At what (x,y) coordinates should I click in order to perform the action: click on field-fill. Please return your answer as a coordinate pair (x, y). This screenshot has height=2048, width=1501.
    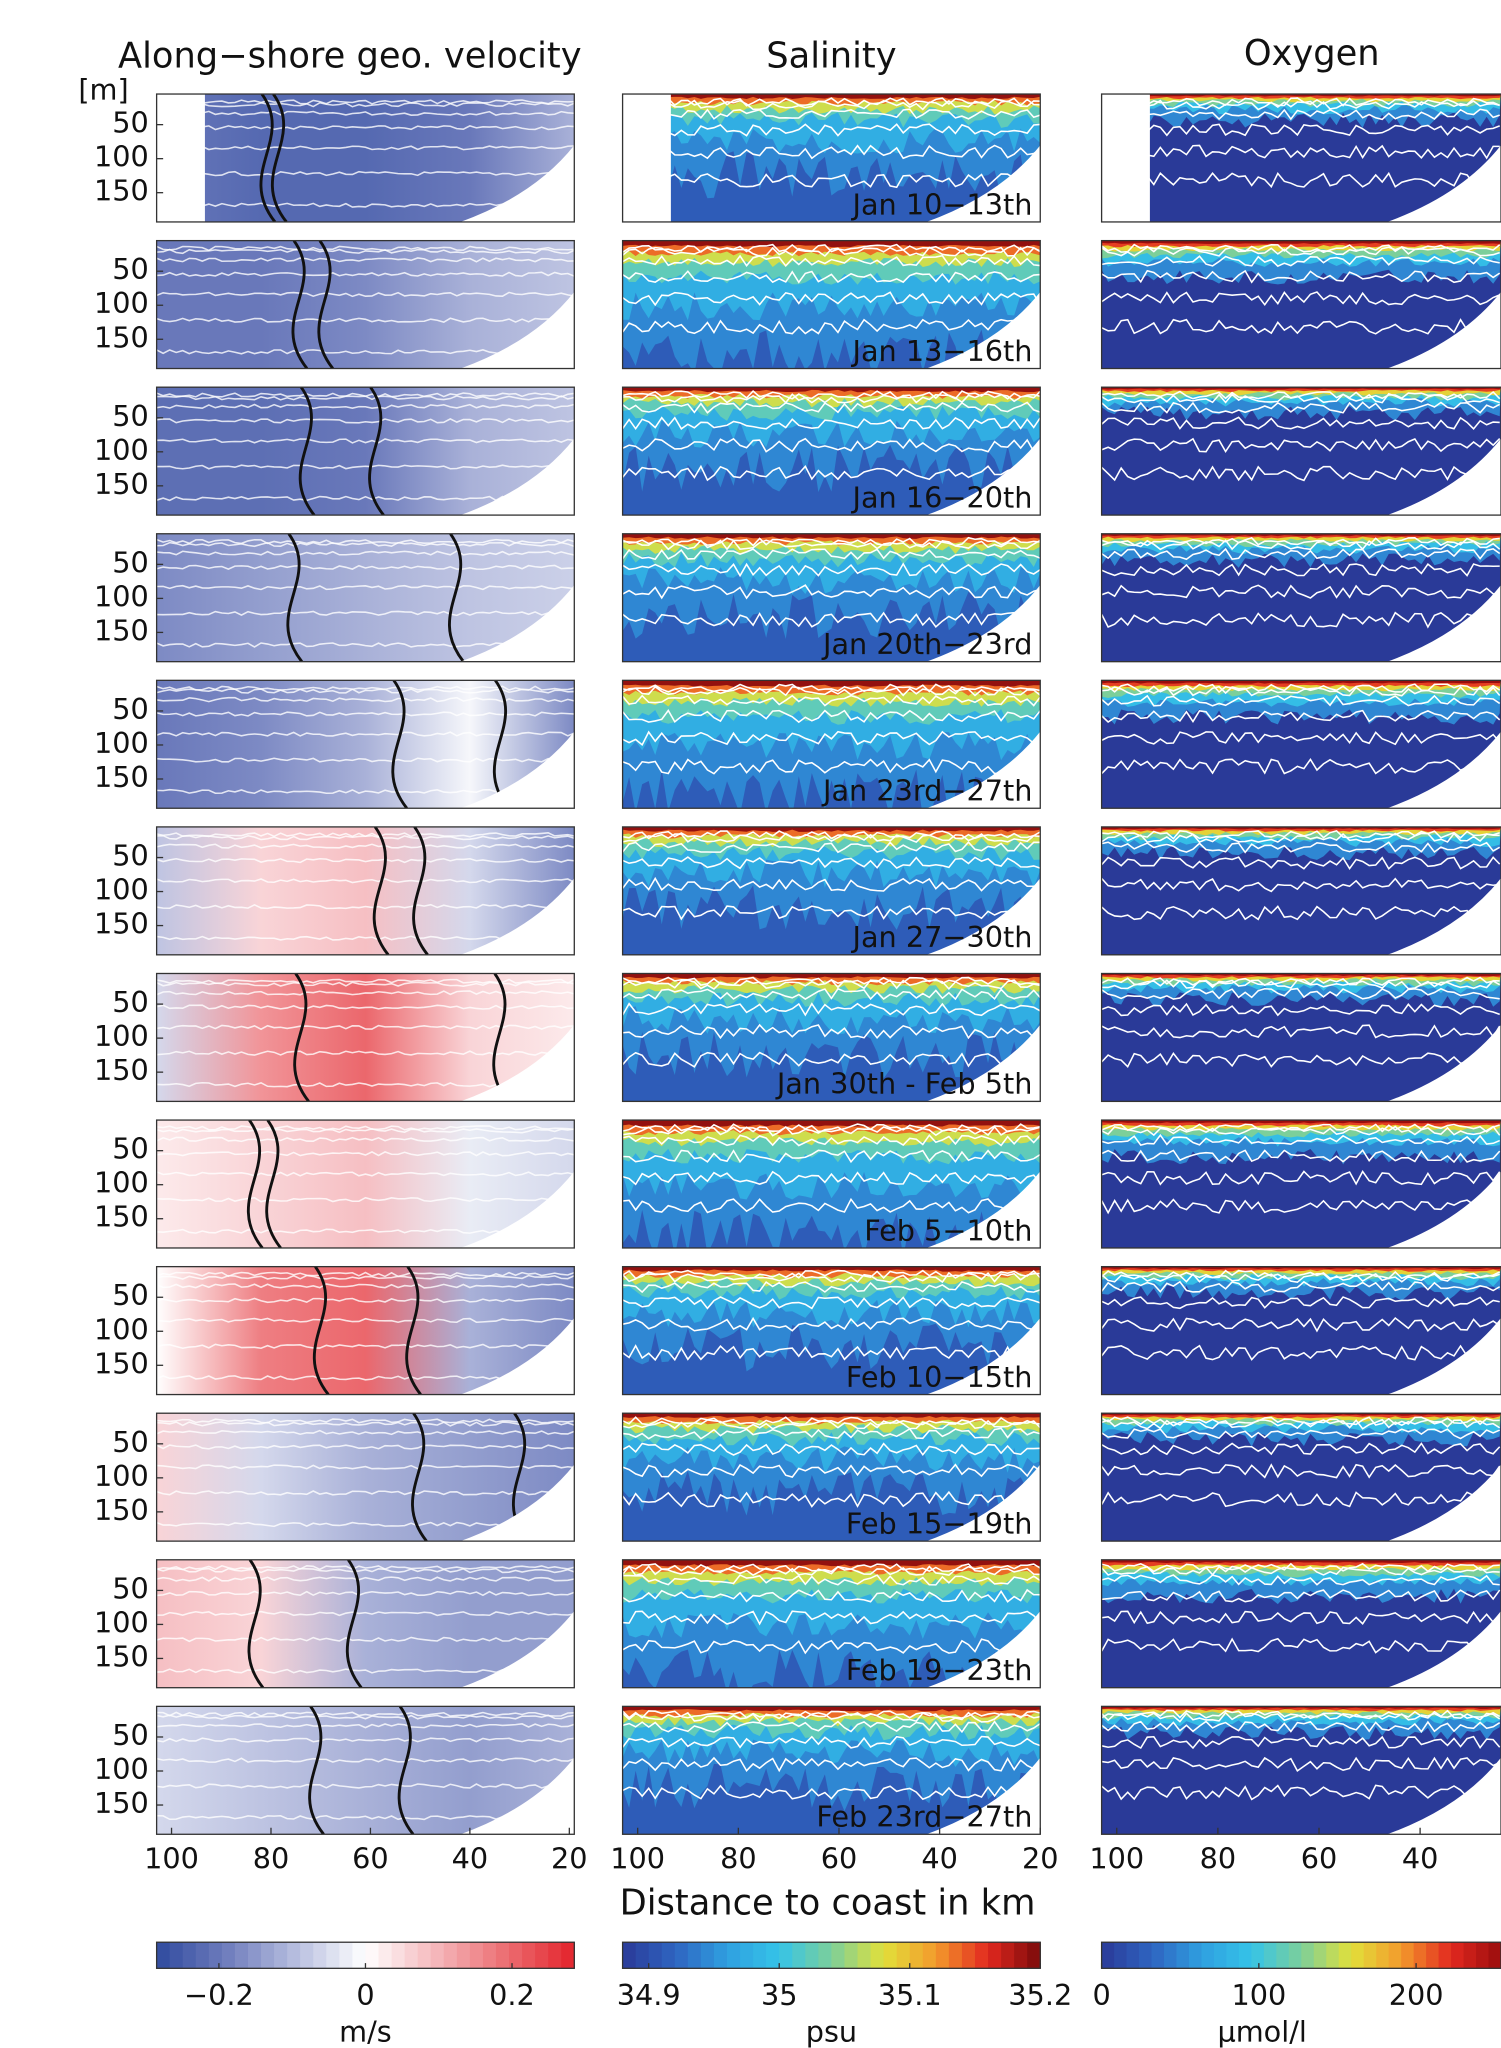
    Looking at the image, I should click on (365, 1477).